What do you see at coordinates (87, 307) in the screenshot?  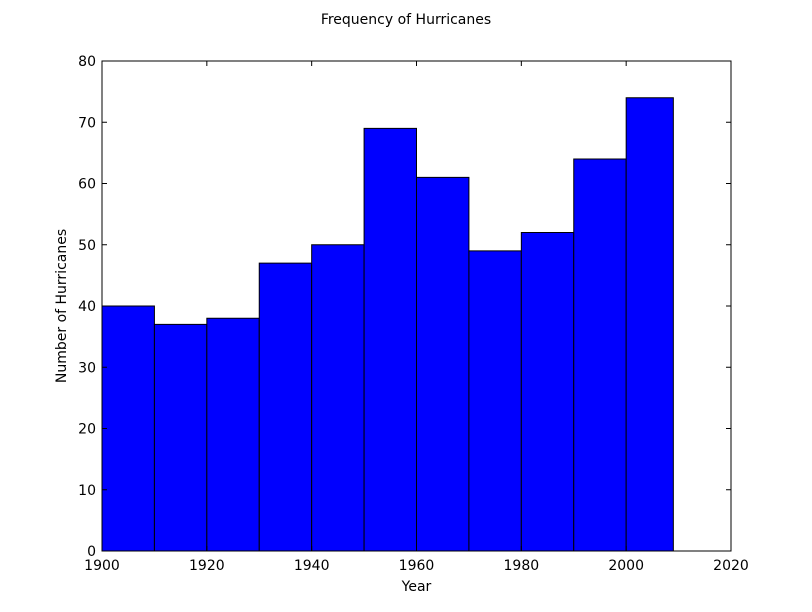 I see `y-tick-label-40: 40` at bounding box center [87, 307].